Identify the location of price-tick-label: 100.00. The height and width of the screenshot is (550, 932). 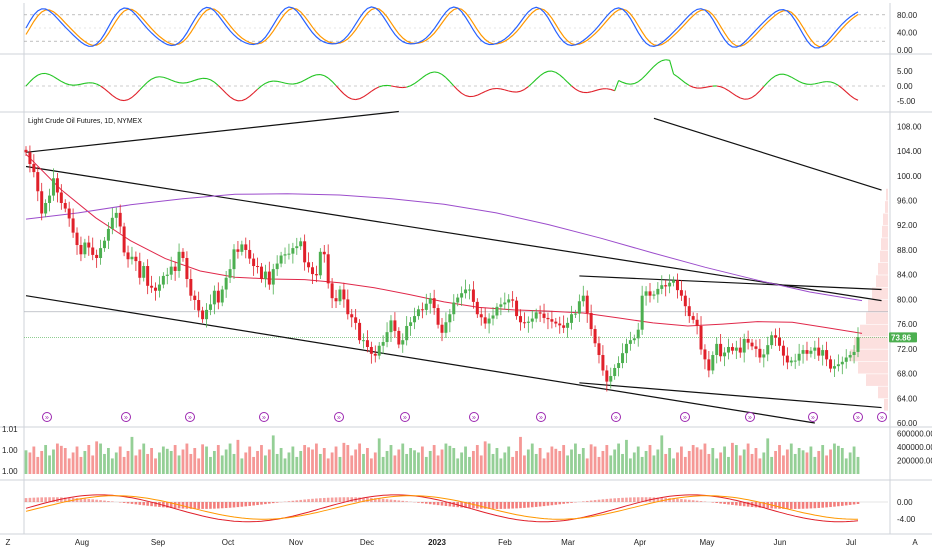
(909, 176).